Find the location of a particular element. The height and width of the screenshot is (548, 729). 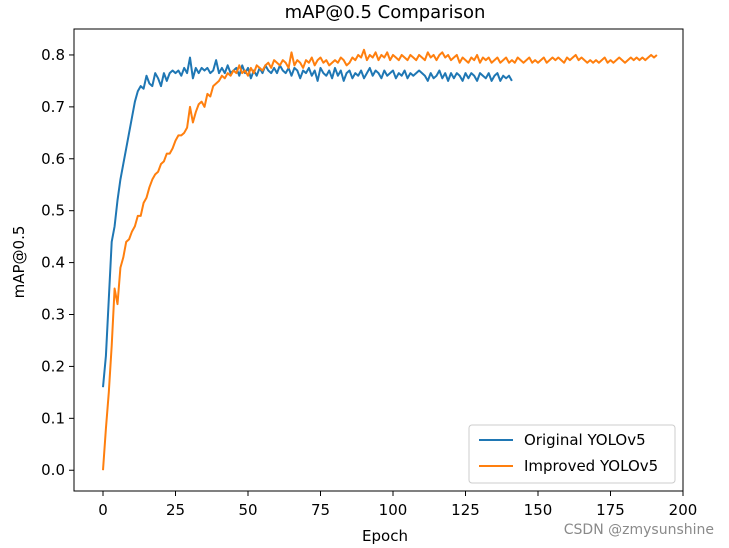

y-tick-label: 0.2 is located at coordinates (53, 366).